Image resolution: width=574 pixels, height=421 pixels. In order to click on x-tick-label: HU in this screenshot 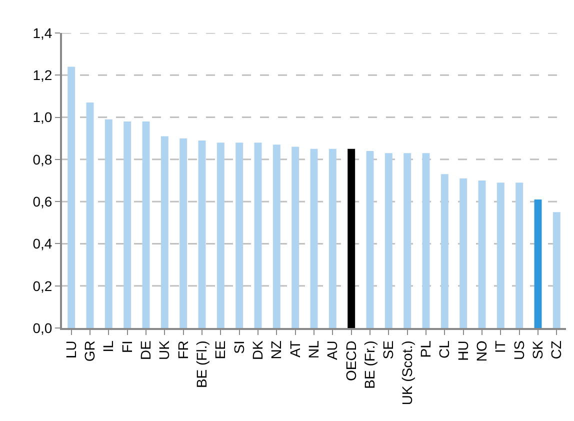, I will do `click(462, 350)`.